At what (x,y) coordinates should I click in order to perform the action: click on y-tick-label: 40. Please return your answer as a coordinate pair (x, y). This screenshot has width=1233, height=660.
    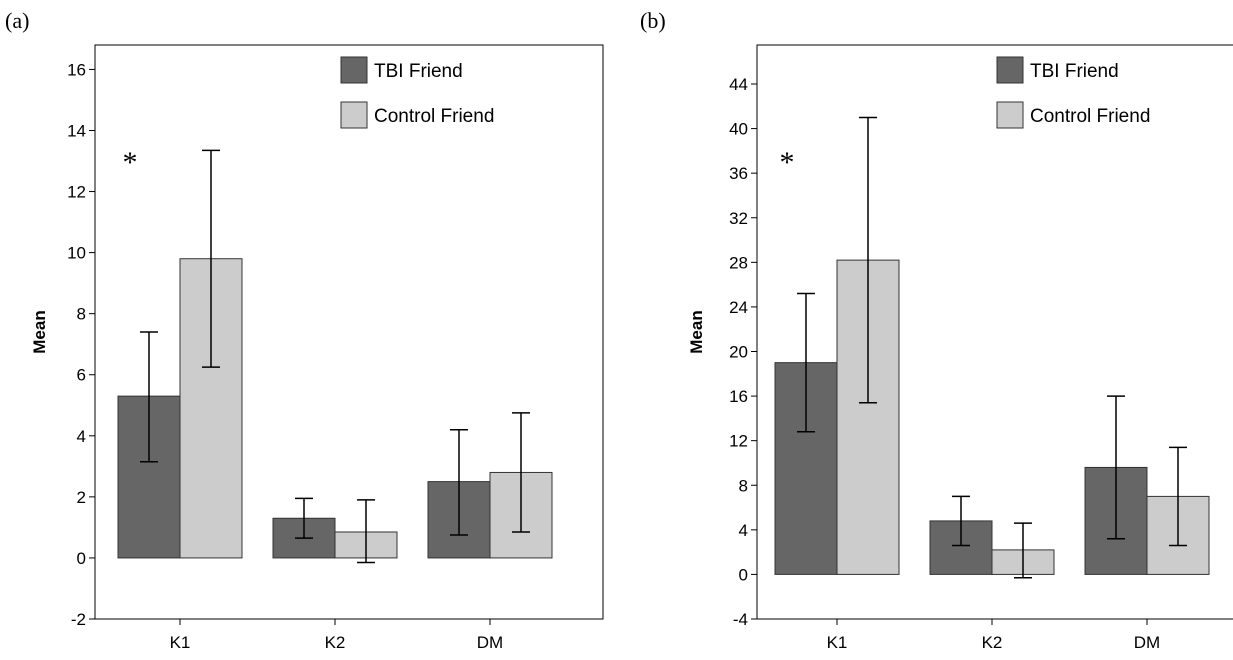
    Looking at the image, I should click on (738, 129).